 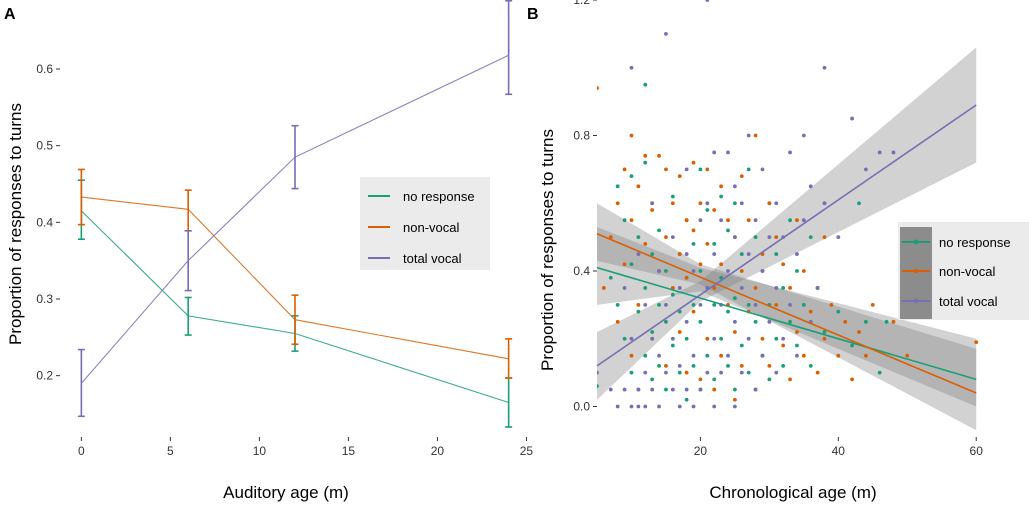 I want to click on confidence-band-no-response, so click(x=787, y=316).